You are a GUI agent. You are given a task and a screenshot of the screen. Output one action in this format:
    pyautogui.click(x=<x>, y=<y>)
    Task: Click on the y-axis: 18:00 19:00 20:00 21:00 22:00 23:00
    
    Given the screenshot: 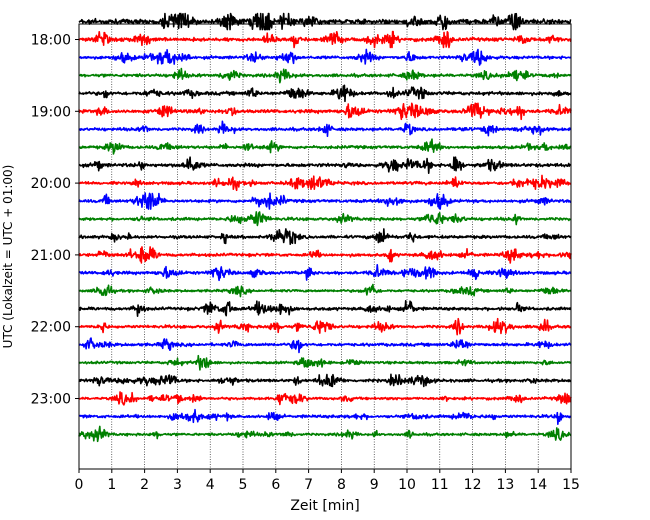 What is the action you would take?
    pyautogui.click(x=55, y=220)
    